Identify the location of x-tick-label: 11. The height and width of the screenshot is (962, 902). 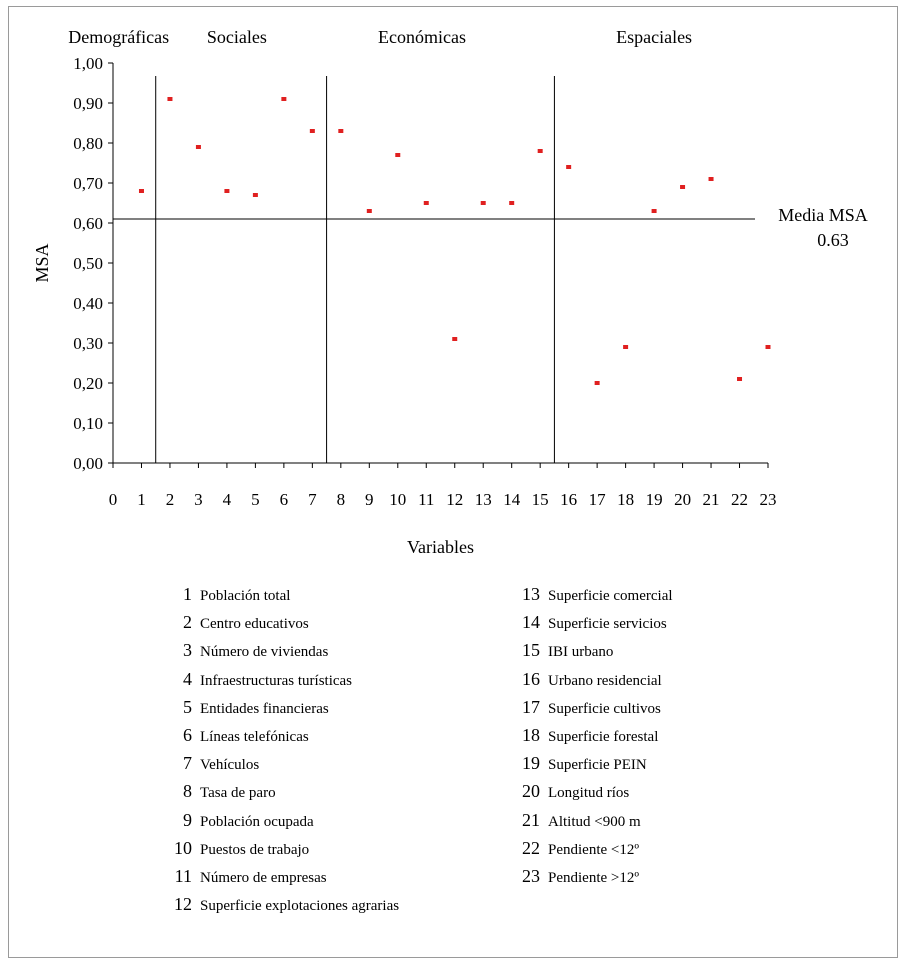
(426, 499).